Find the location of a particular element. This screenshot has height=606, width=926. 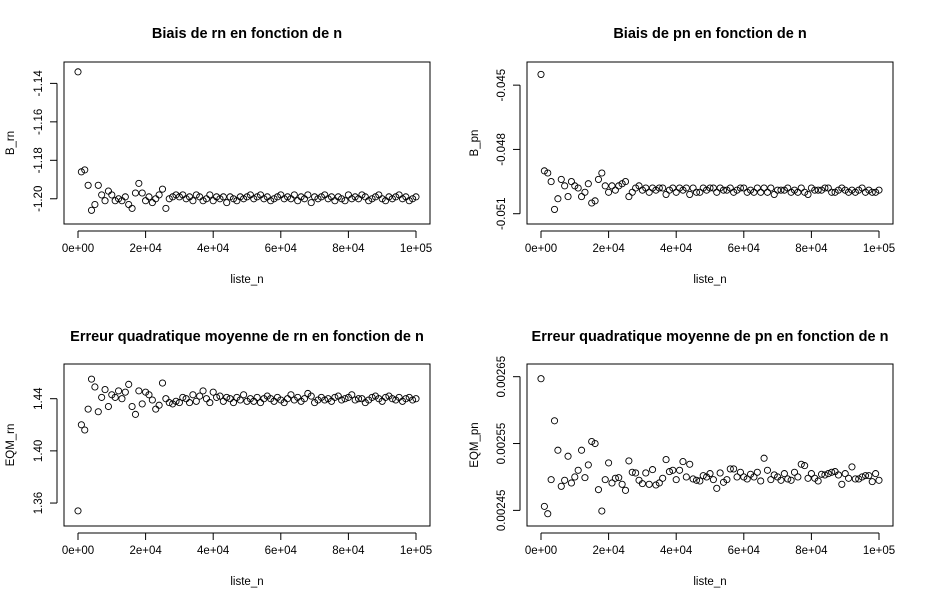

x-tick-label: 8e+04 is located at coordinates (811, 551).